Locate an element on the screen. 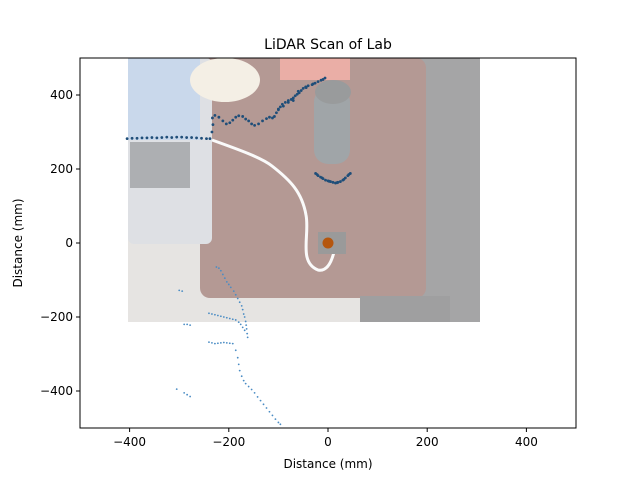  x-axis: −400 −200 0 200 400 is located at coordinates (325, 438).